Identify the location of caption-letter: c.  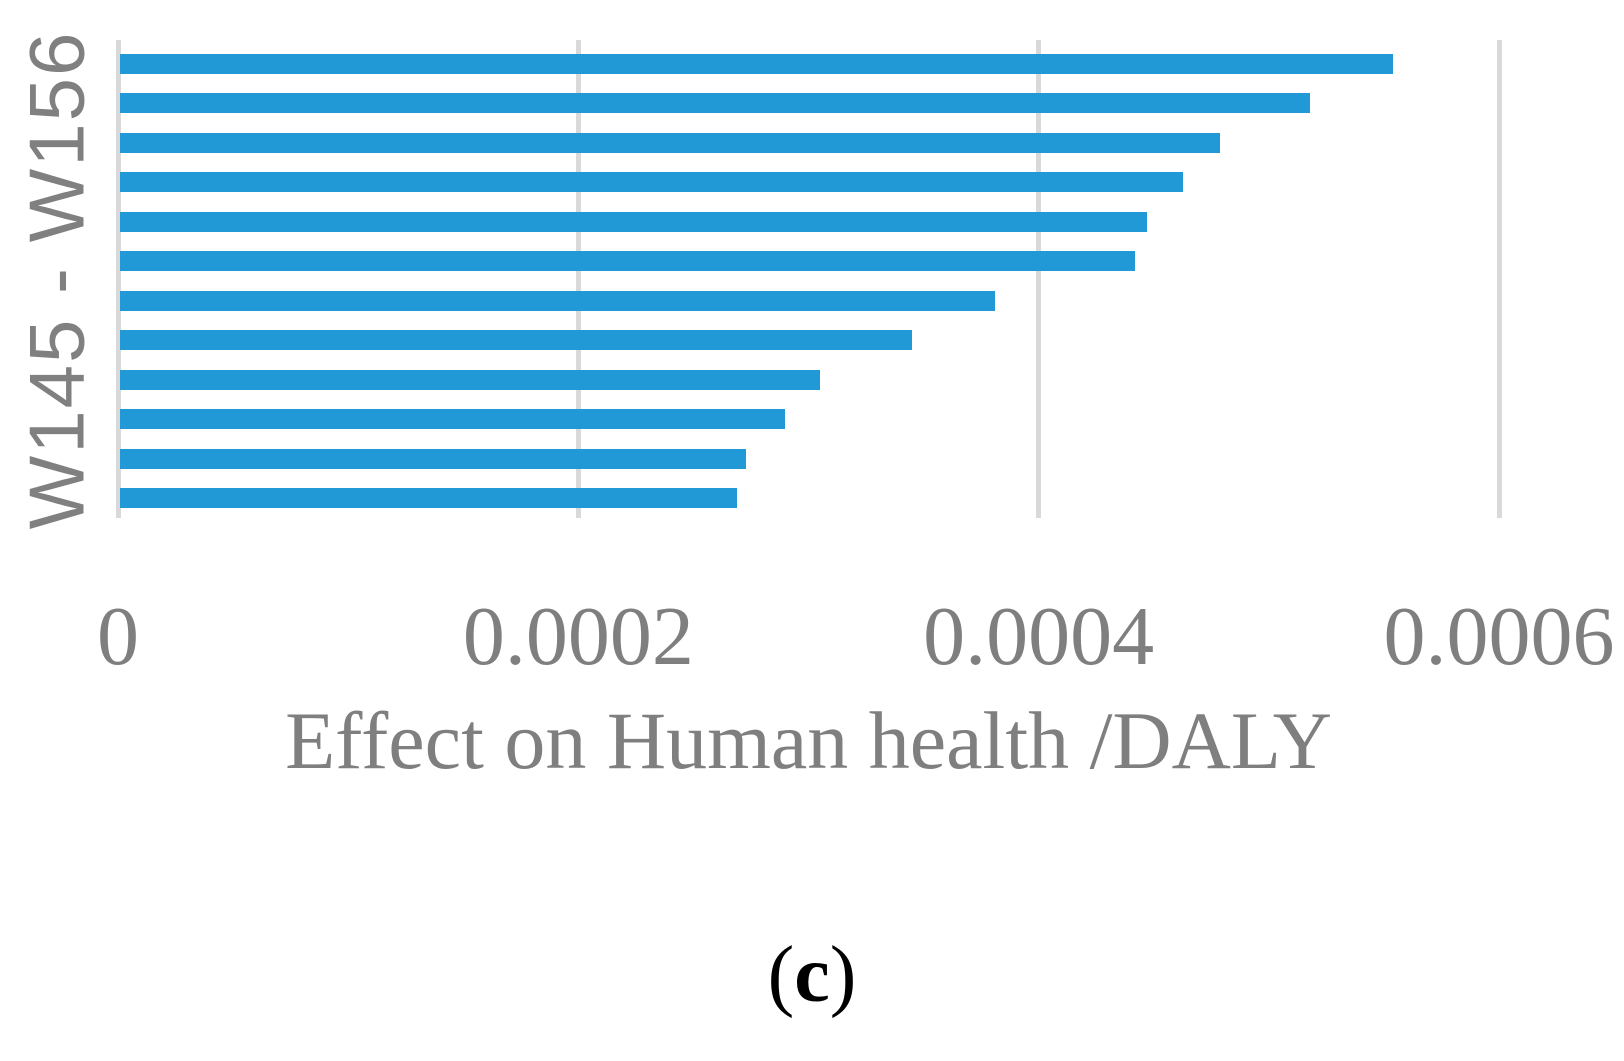
(812, 975).